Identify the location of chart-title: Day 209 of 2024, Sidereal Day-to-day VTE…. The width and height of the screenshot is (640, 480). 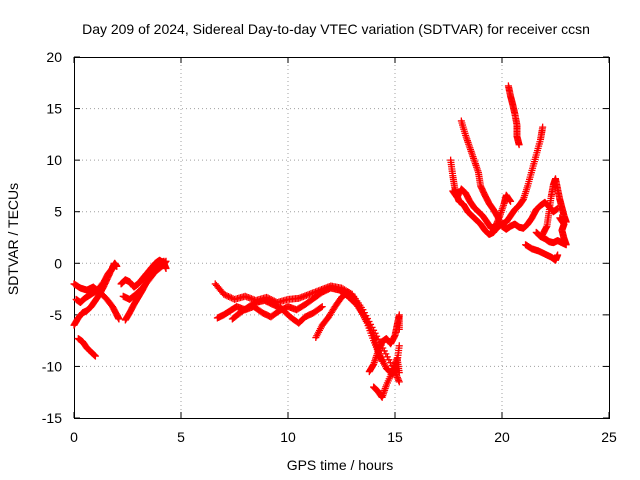
(336, 29).